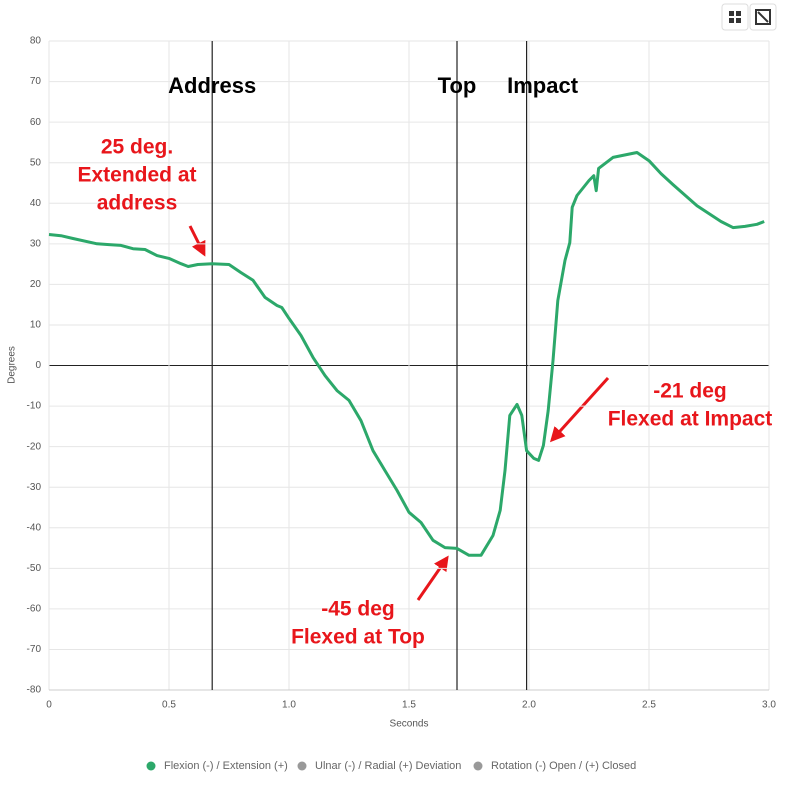 This screenshot has height=785, width=800. I want to click on y-tick-label: 20, so click(36, 284).